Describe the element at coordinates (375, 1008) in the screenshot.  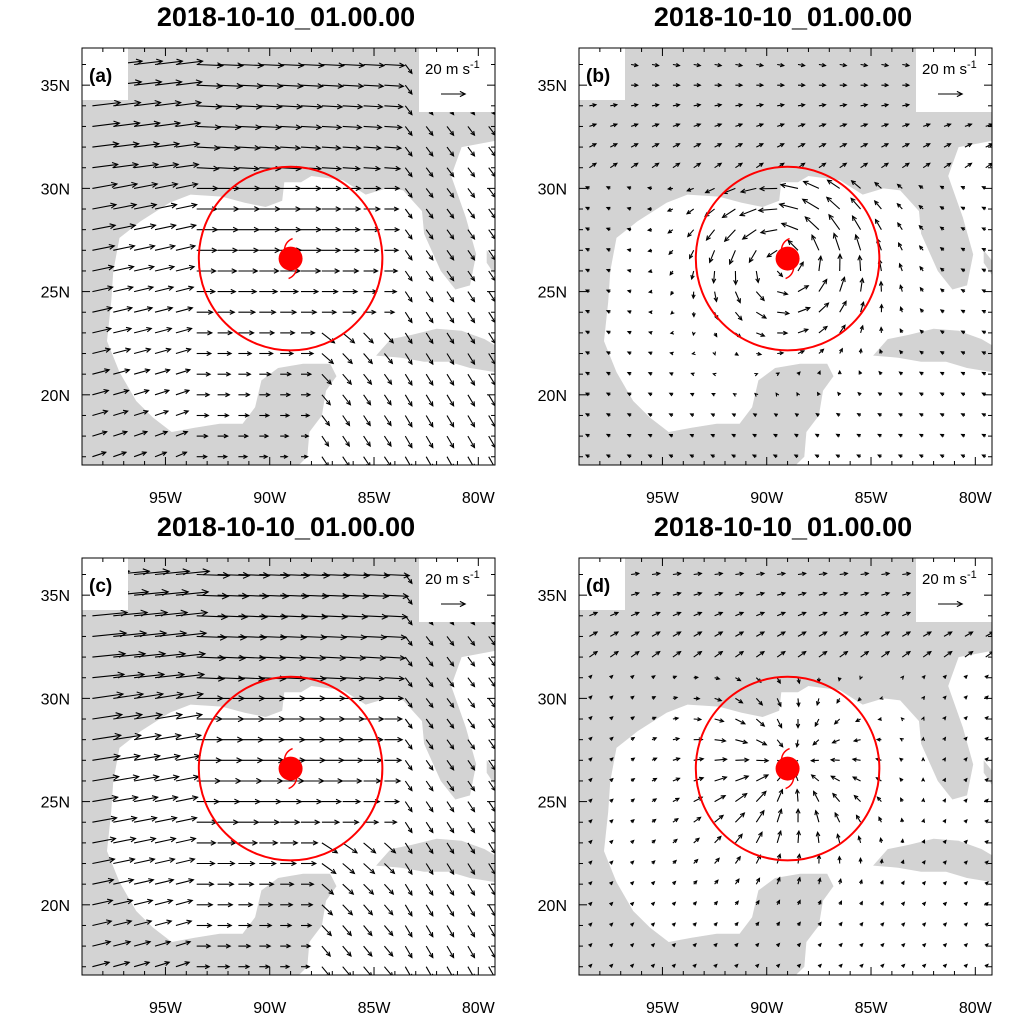
I see `lon-tick-label: 85W` at that location.